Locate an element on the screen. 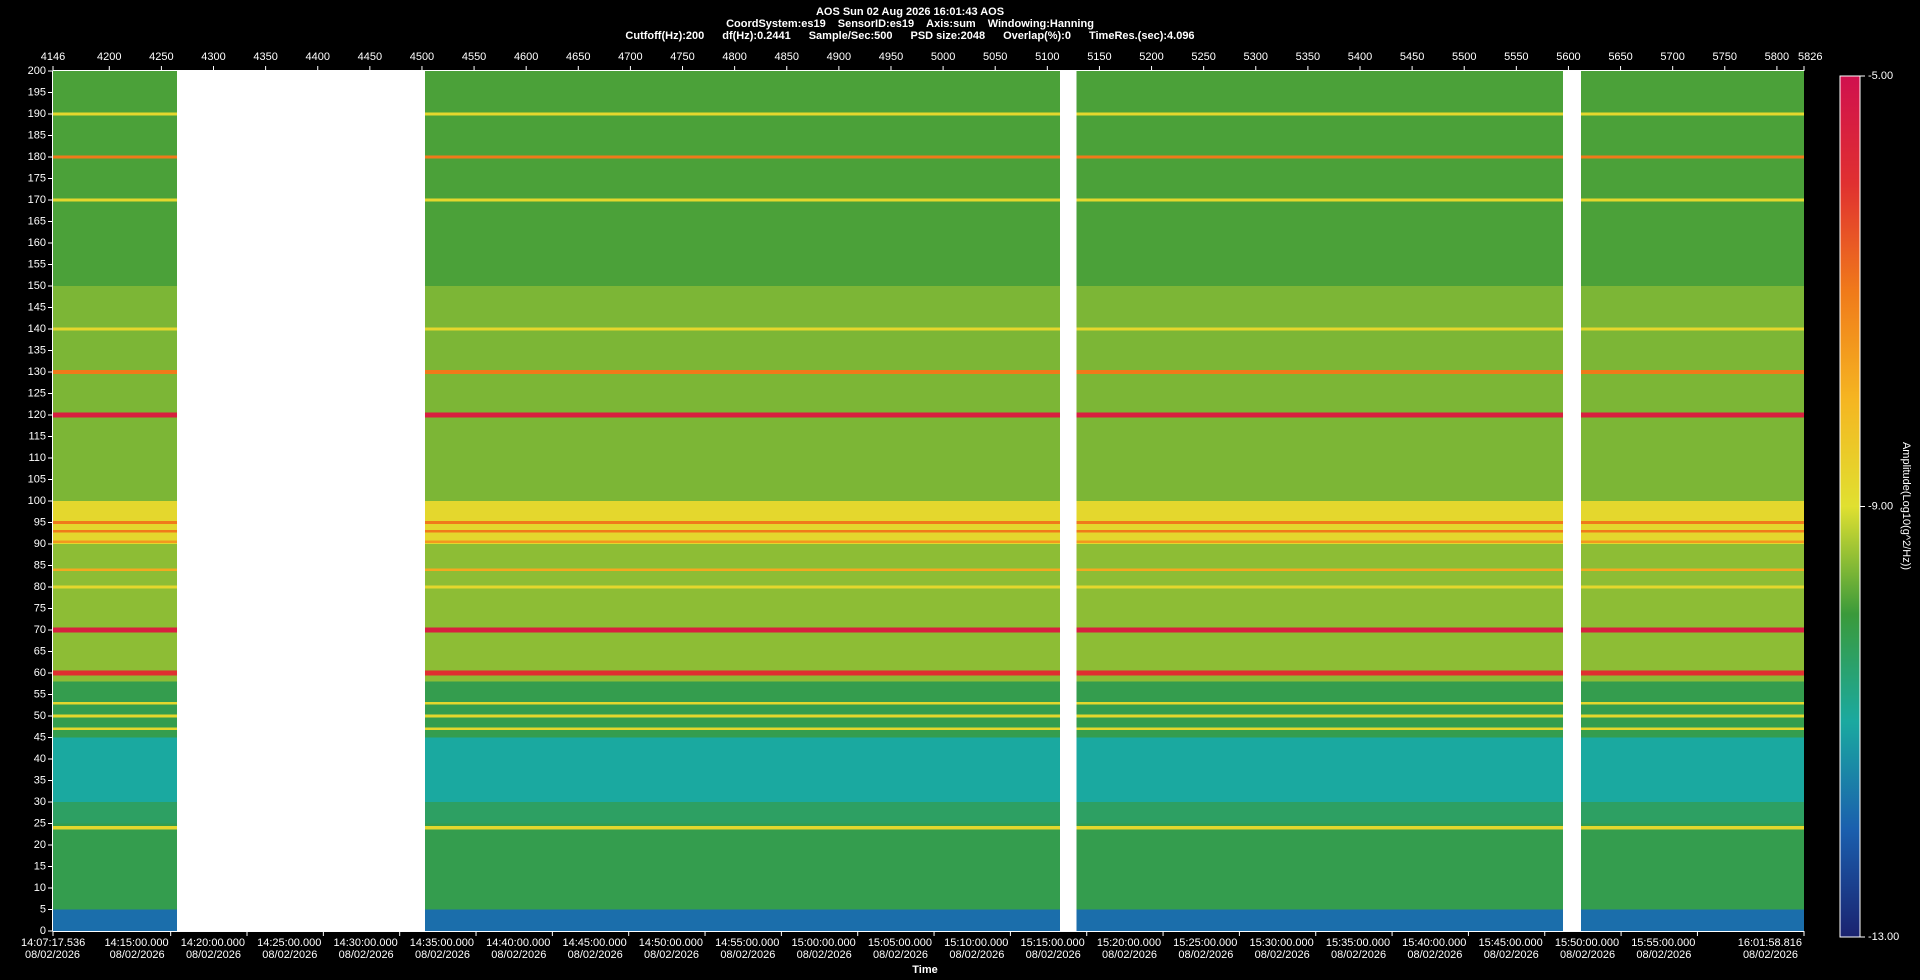 This screenshot has height=980, width=1920. y-tick-label: 200 is located at coordinates (37, 71).